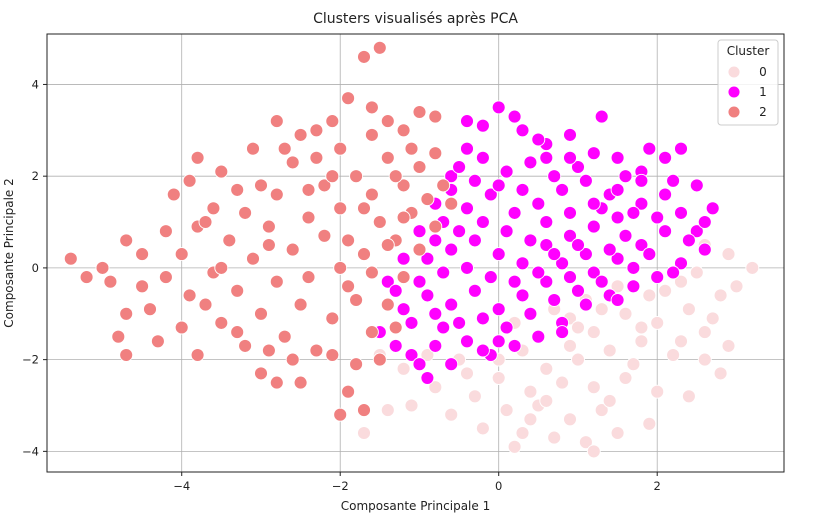  I want to click on legend-entries: 0 1 2, so click(747, 92).